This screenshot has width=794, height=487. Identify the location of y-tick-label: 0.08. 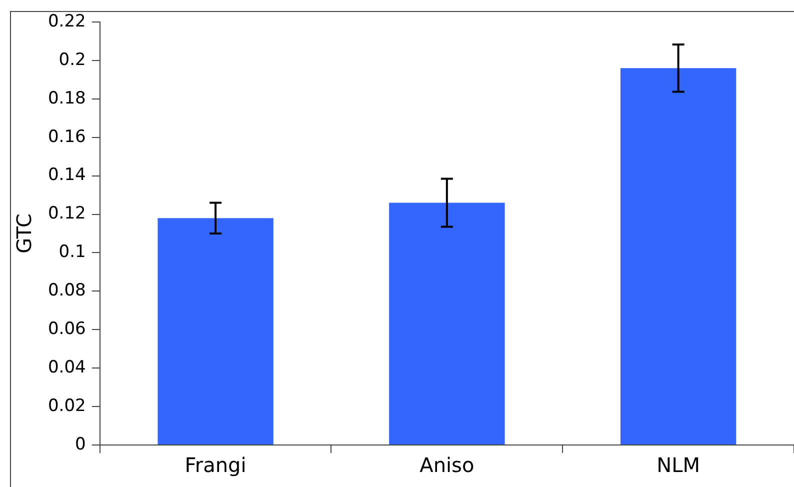
(67, 290).